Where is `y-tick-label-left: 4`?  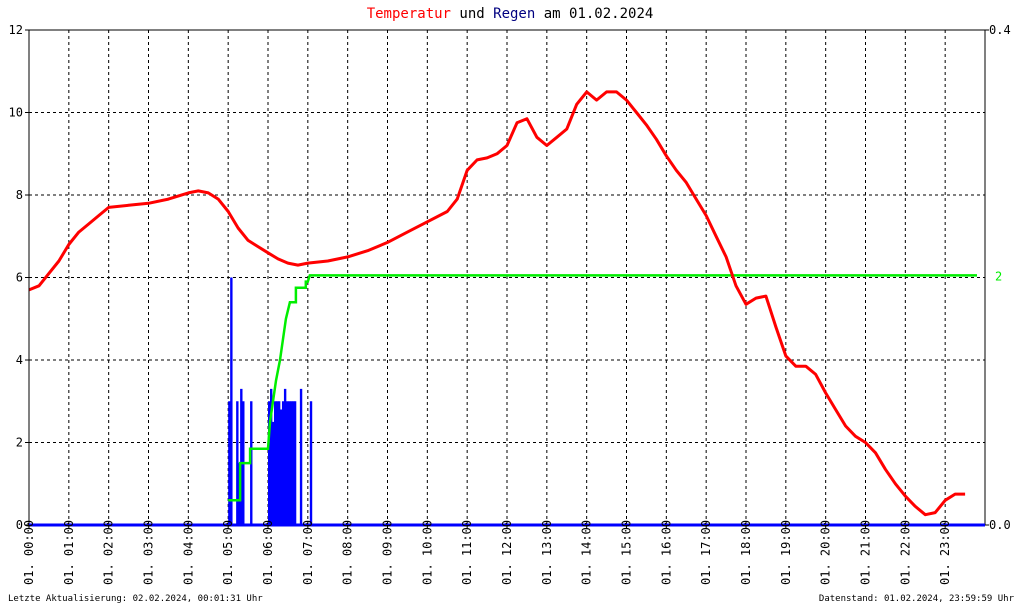 y-tick-label-left: 4 is located at coordinates (19, 360).